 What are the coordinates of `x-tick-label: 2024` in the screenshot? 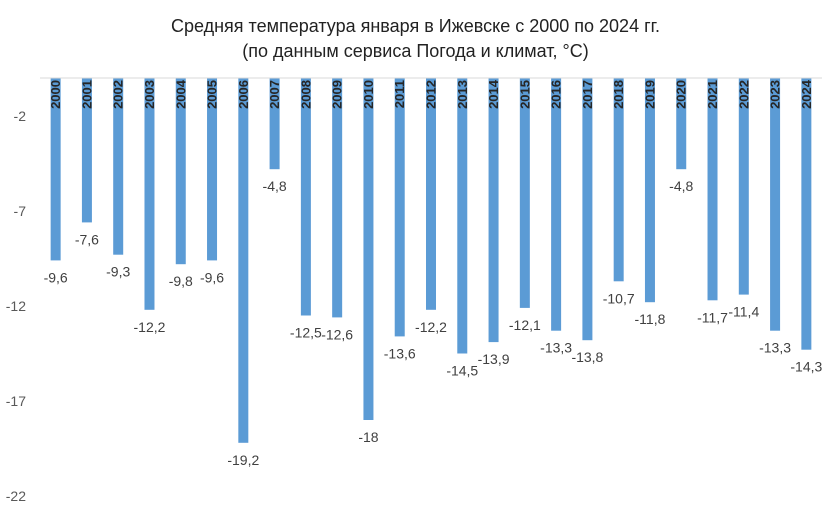 It's located at (806, 94).